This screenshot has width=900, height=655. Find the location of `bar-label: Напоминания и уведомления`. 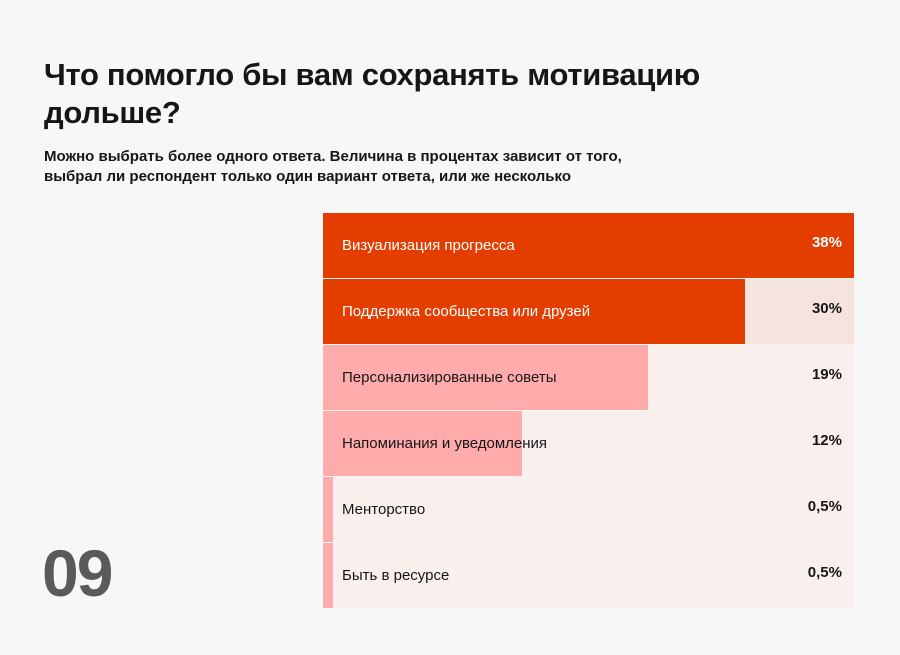

bar-label: Напоминания и уведомления is located at coordinates (445, 443).